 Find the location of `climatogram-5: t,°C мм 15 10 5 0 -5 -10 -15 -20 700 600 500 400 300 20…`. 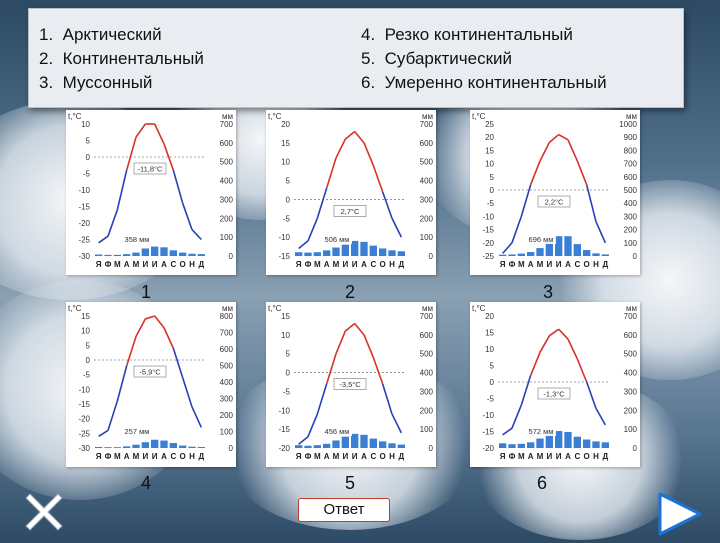

climatogram-5: t,°C мм 15 10 5 0 -5 -10 -15 -20 700 600 500 400 300 20… is located at coordinates (351, 384).